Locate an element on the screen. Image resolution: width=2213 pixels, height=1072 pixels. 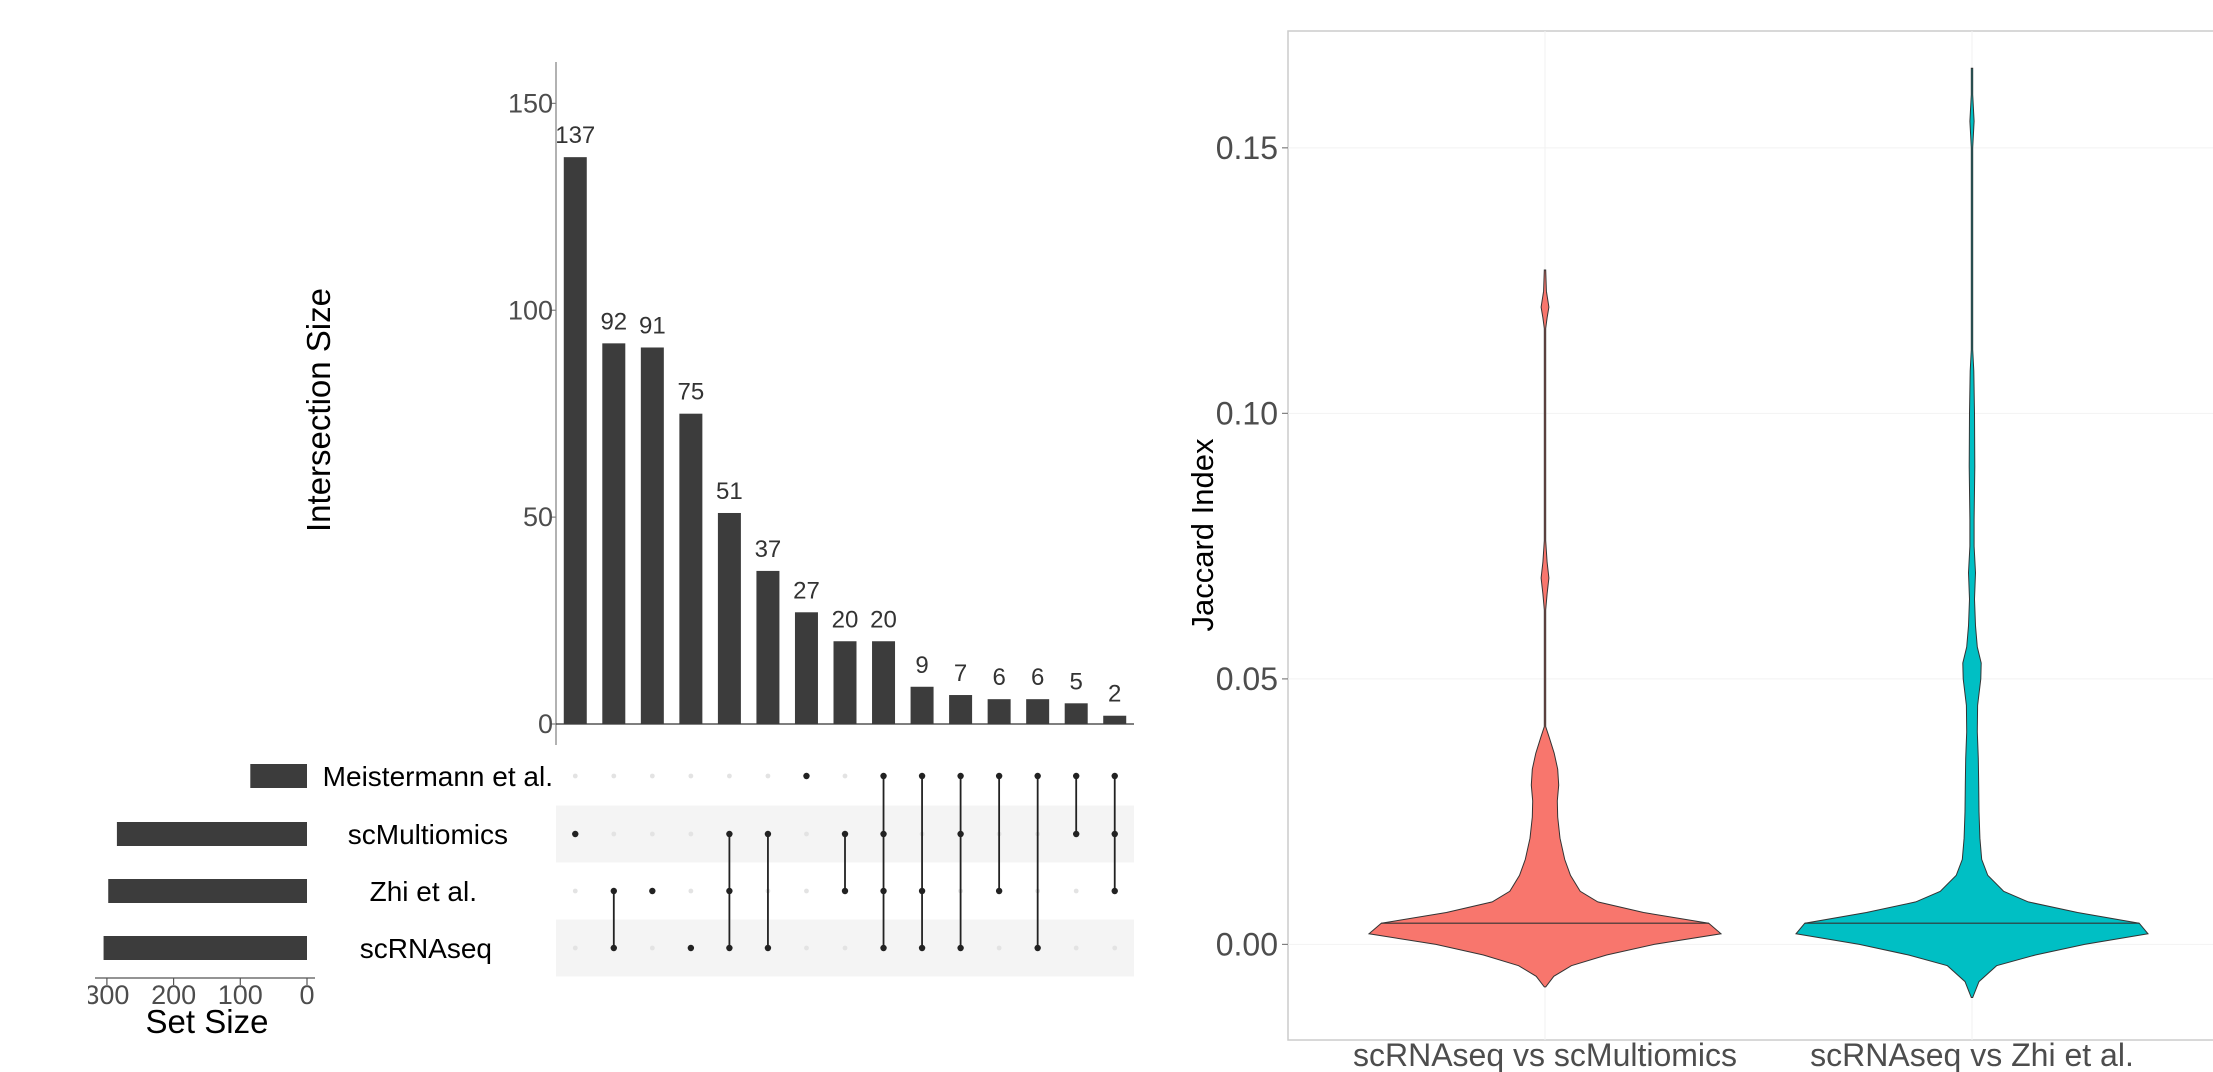
set-size-tick-label: 200 is located at coordinates (173, 995).